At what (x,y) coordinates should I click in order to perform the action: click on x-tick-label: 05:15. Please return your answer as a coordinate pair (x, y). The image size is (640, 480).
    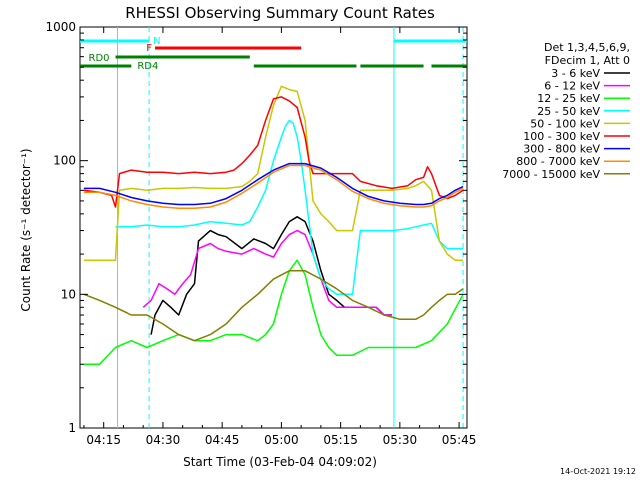
    Looking at the image, I should click on (340, 440).